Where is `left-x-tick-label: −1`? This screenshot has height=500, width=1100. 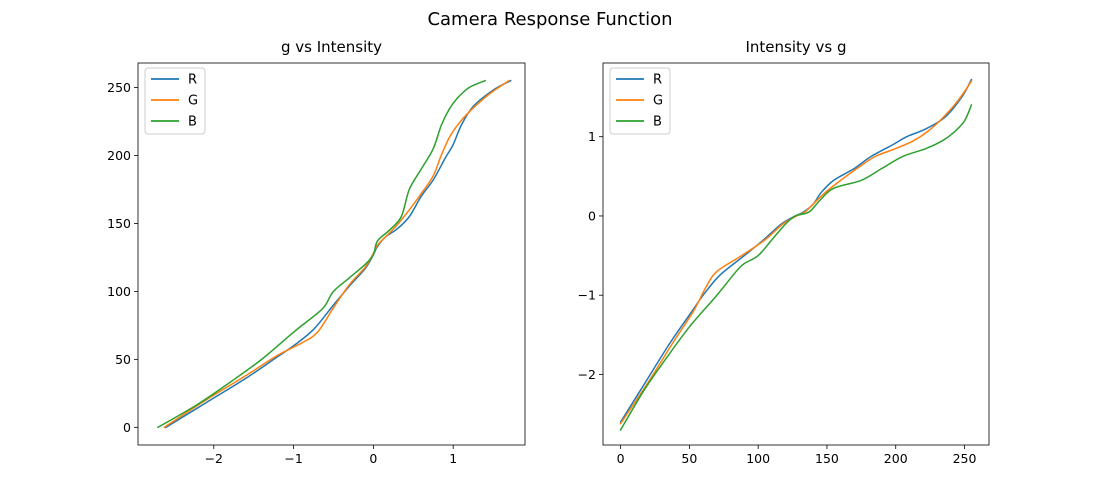 left-x-tick-label: −1 is located at coordinates (293, 458).